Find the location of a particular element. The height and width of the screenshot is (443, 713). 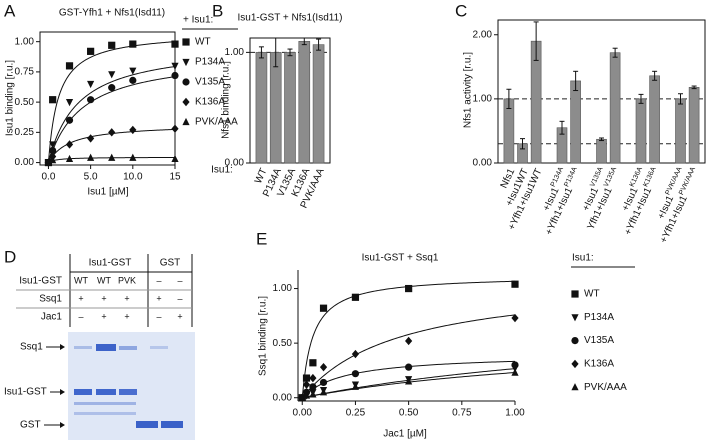

panel-letter: D is located at coordinates (10, 256).